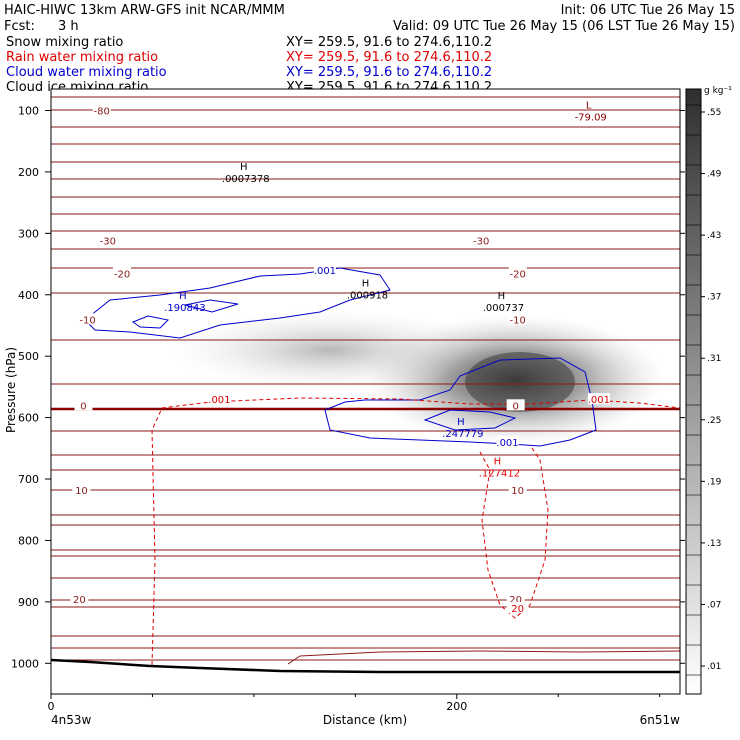  What do you see at coordinates (517, 609) in the screenshot?
I see `contour-value-label: 20` at bounding box center [517, 609].